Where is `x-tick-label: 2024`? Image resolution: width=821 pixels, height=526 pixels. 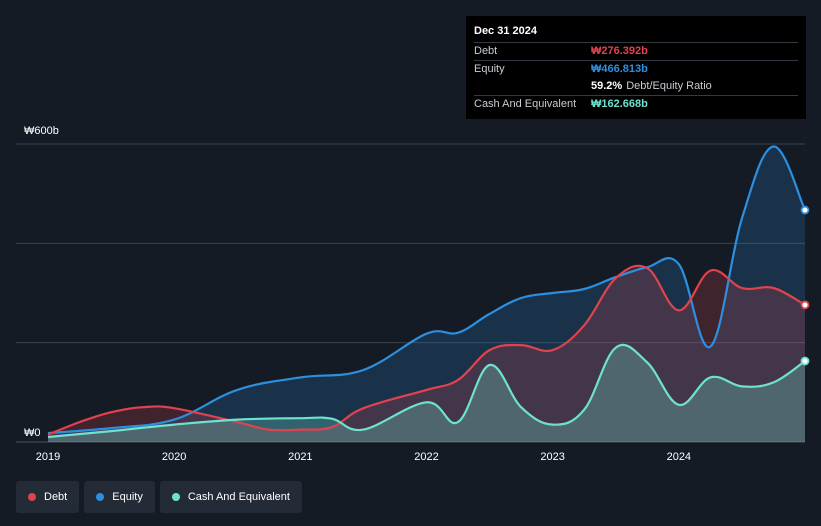
x-tick-label: 2024 is located at coordinates (679, 457).